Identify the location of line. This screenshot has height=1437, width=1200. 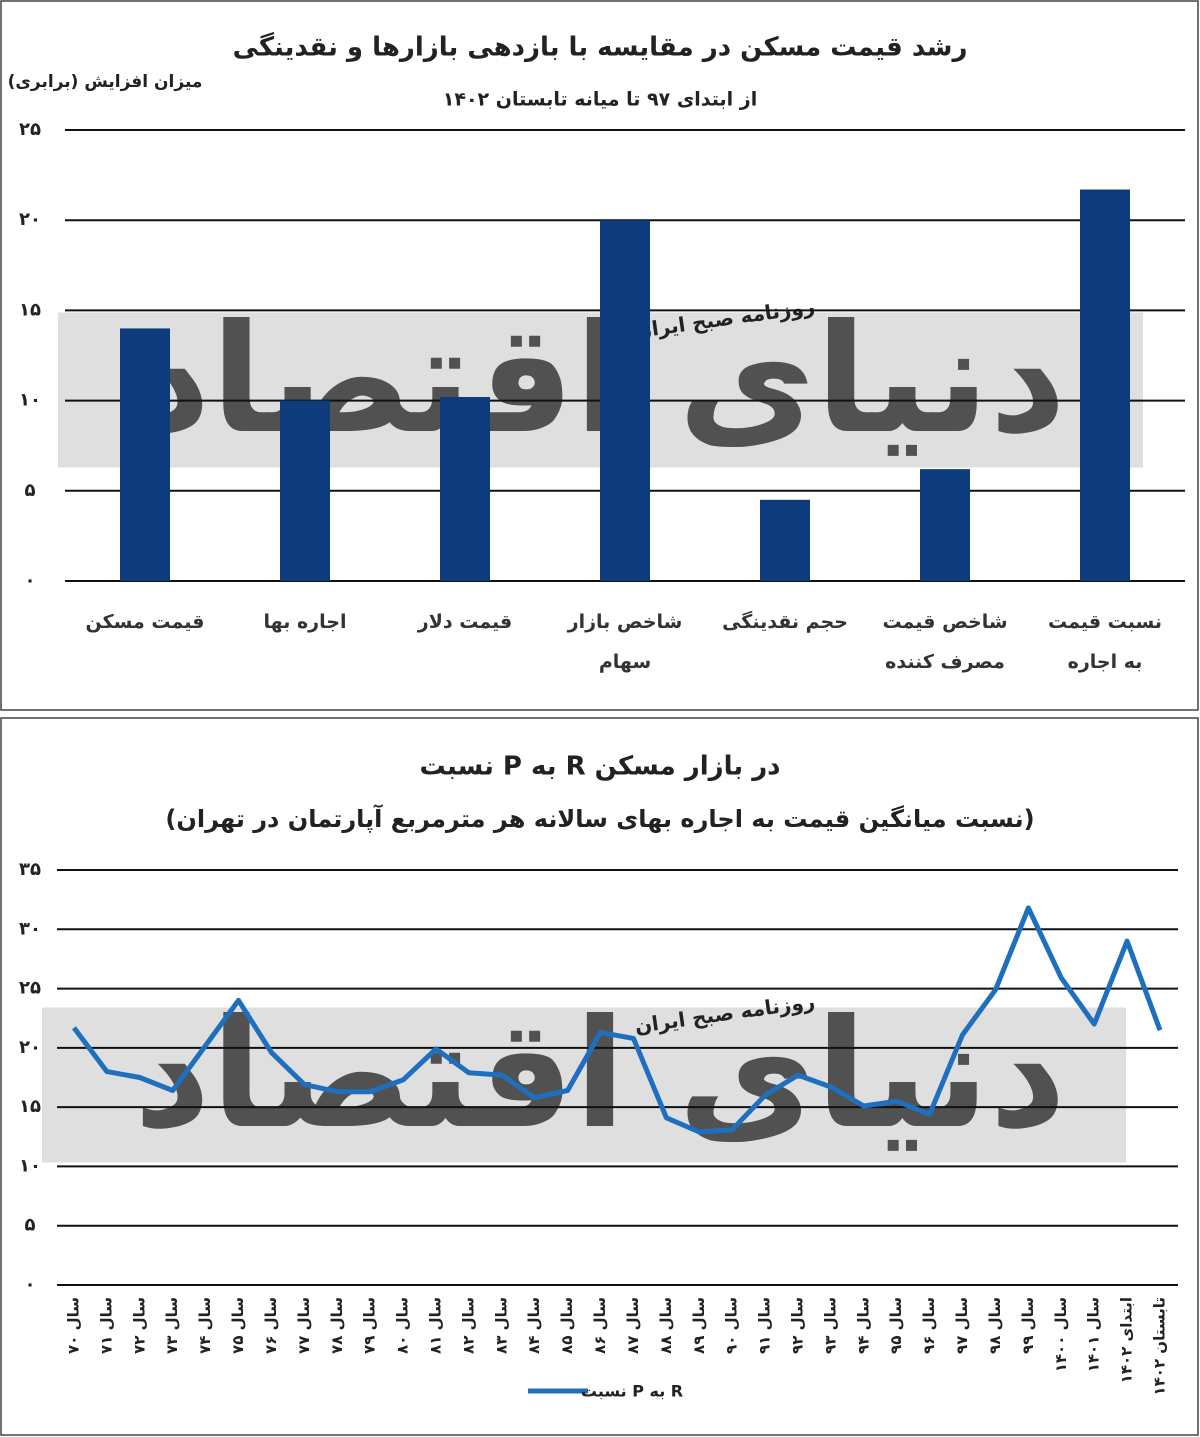
(617, 1020).